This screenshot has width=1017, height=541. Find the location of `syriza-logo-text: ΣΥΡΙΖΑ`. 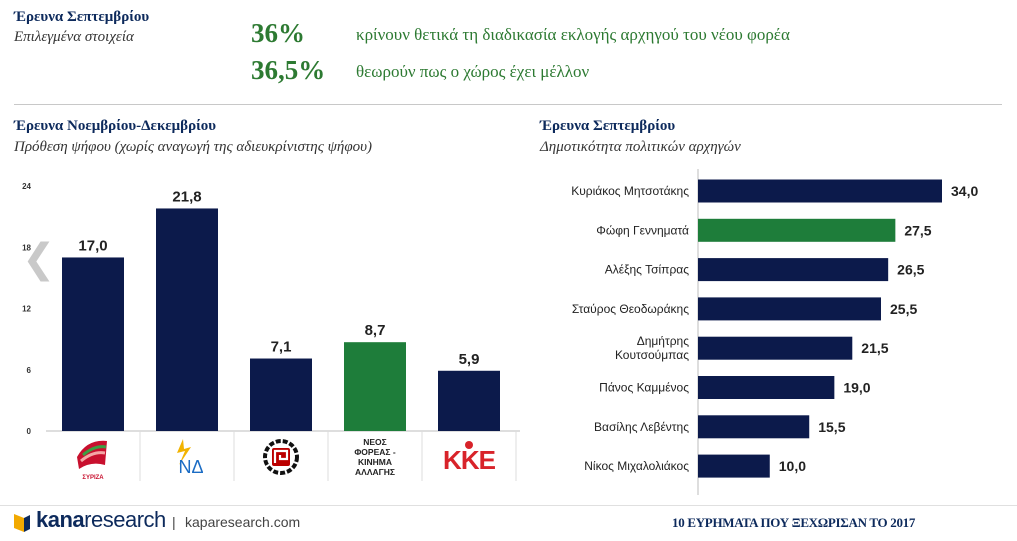

syriza-logo-text: ΣΥΡΙΖΑ is located at coordinates (93, 478).